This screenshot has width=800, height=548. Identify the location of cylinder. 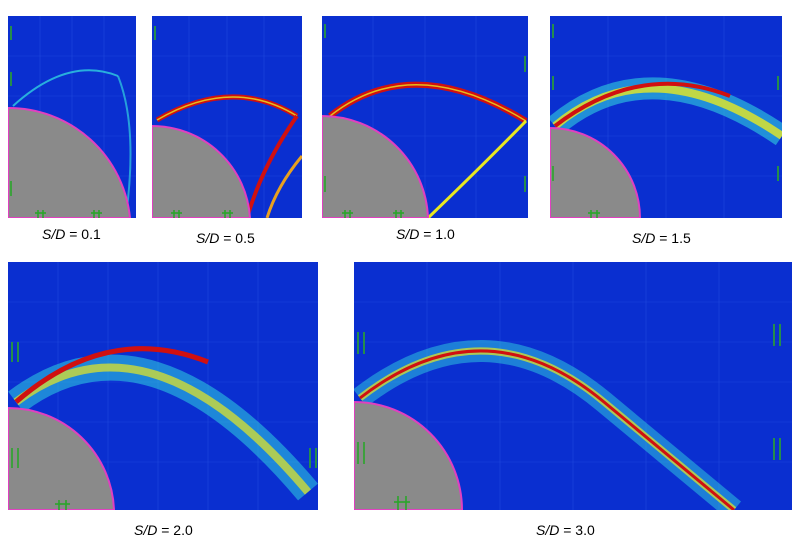
(70, 162).